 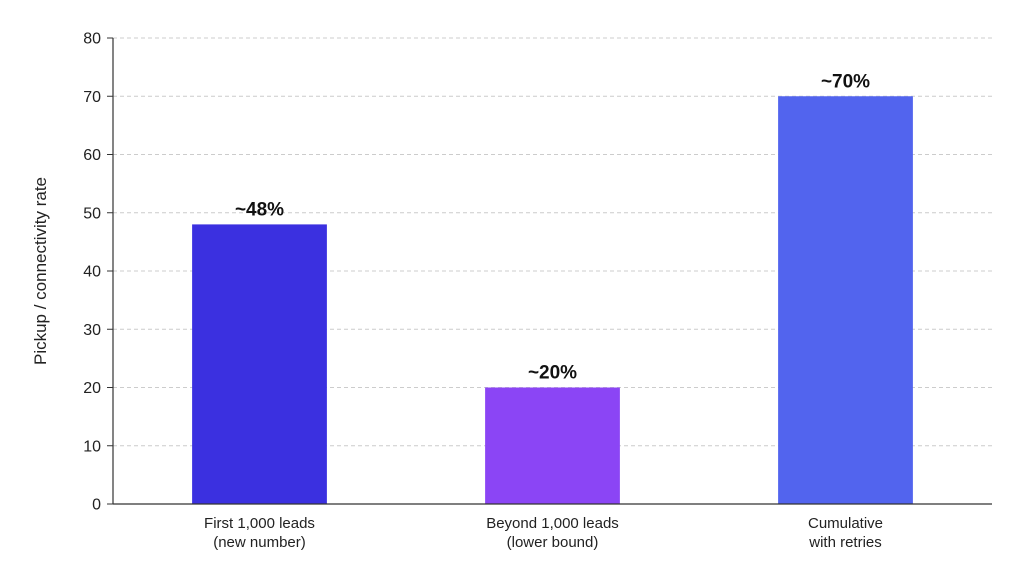 What do you see at coordinates (92, 272) in the screenshot?
I see `y-tick-label: 40` at bounding box center [92, 272].